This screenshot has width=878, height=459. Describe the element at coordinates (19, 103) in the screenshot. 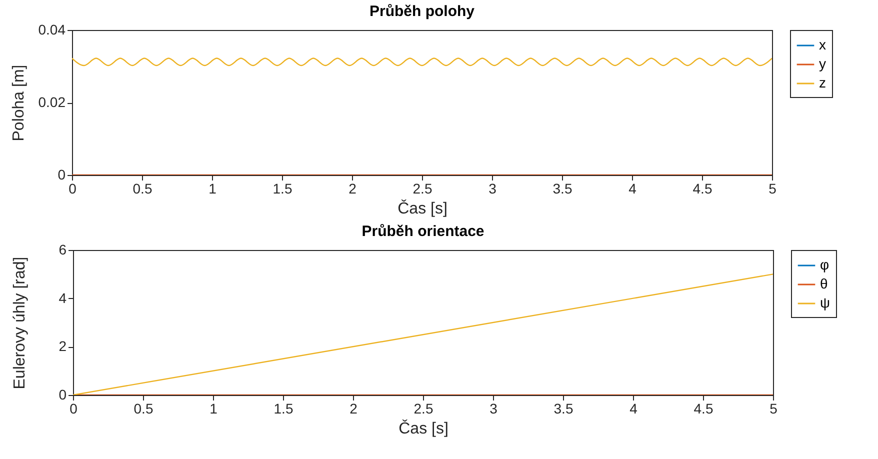

I see `y-axis-title: Poloha [m]` at that location.